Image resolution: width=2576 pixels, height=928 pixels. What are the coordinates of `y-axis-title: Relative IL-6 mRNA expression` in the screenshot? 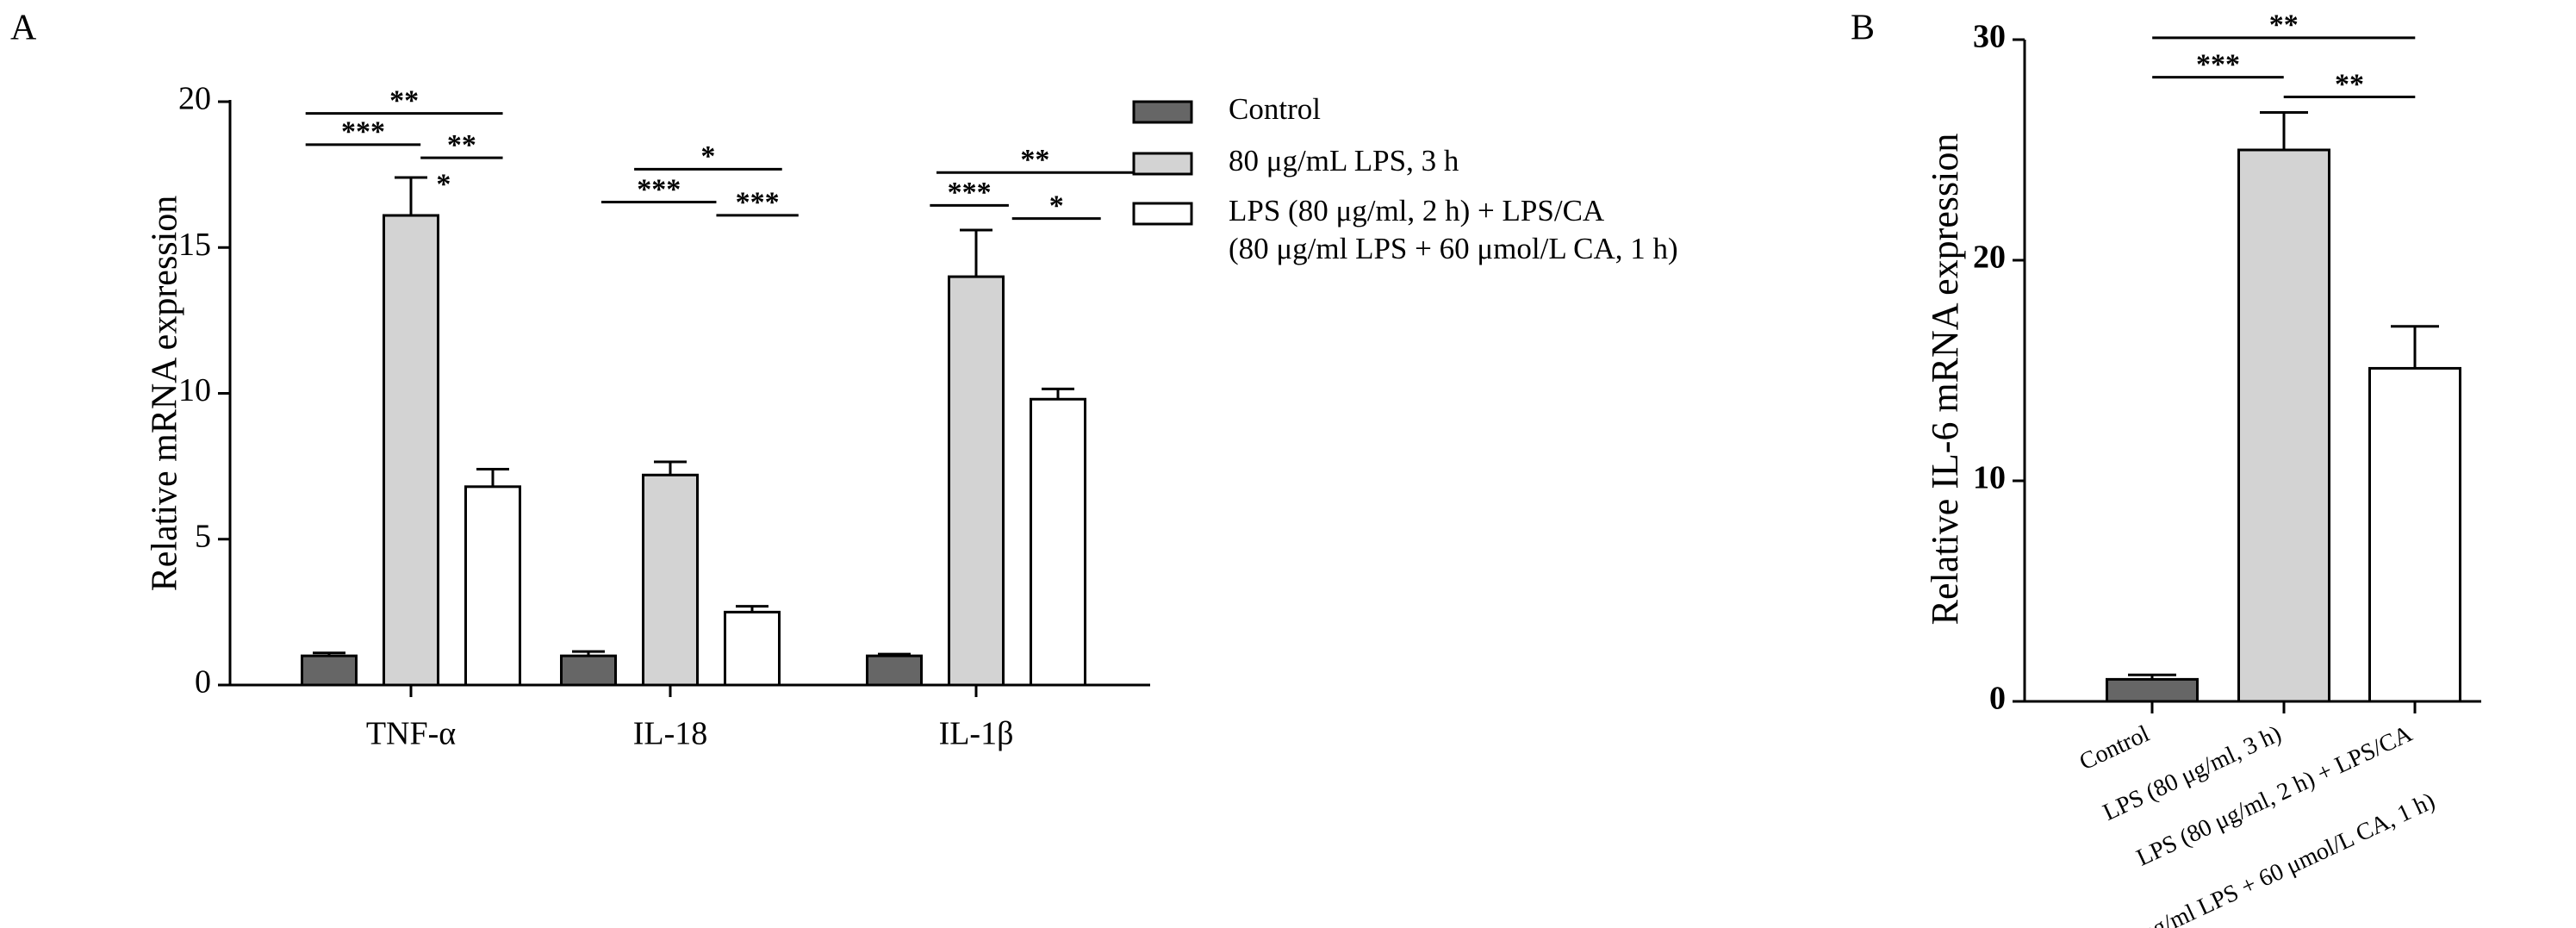 It's located at (1945, 380).